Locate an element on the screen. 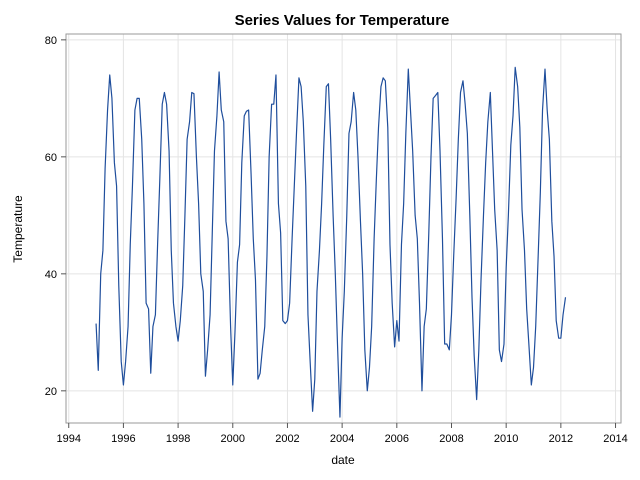  y-tick-label: 80 is located at coordinates (51, 41).